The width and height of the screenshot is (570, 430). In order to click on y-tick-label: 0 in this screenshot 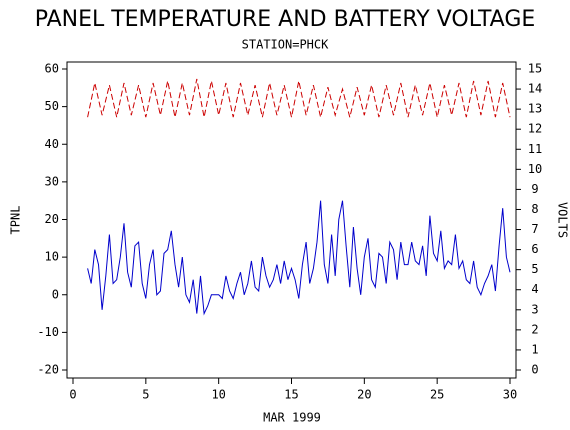, I will do `click(55, 294)`.